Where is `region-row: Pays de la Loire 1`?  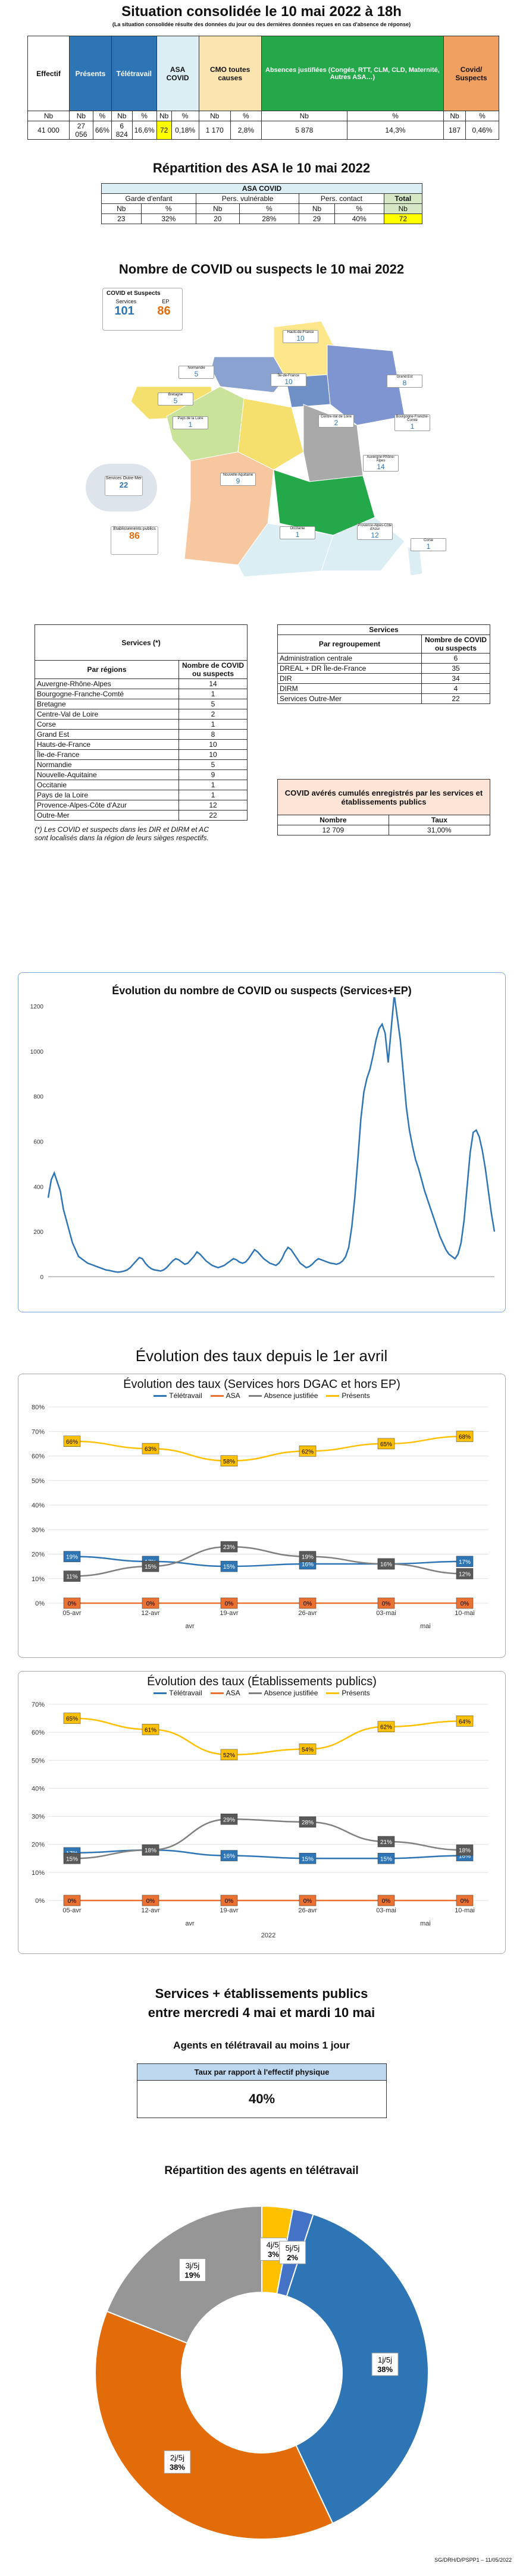 region-row: Pays de la Loire 1 is located at coordinates (141, 795).